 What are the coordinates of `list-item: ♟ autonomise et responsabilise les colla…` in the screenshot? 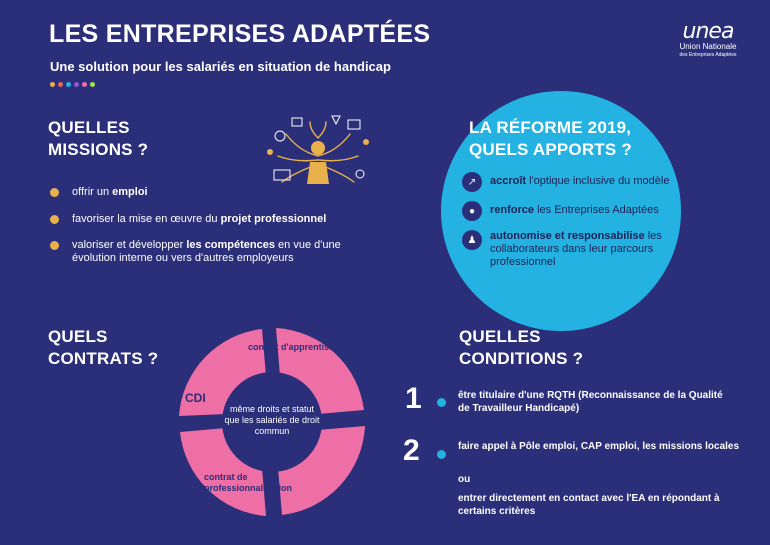 It's located at (570, 249).